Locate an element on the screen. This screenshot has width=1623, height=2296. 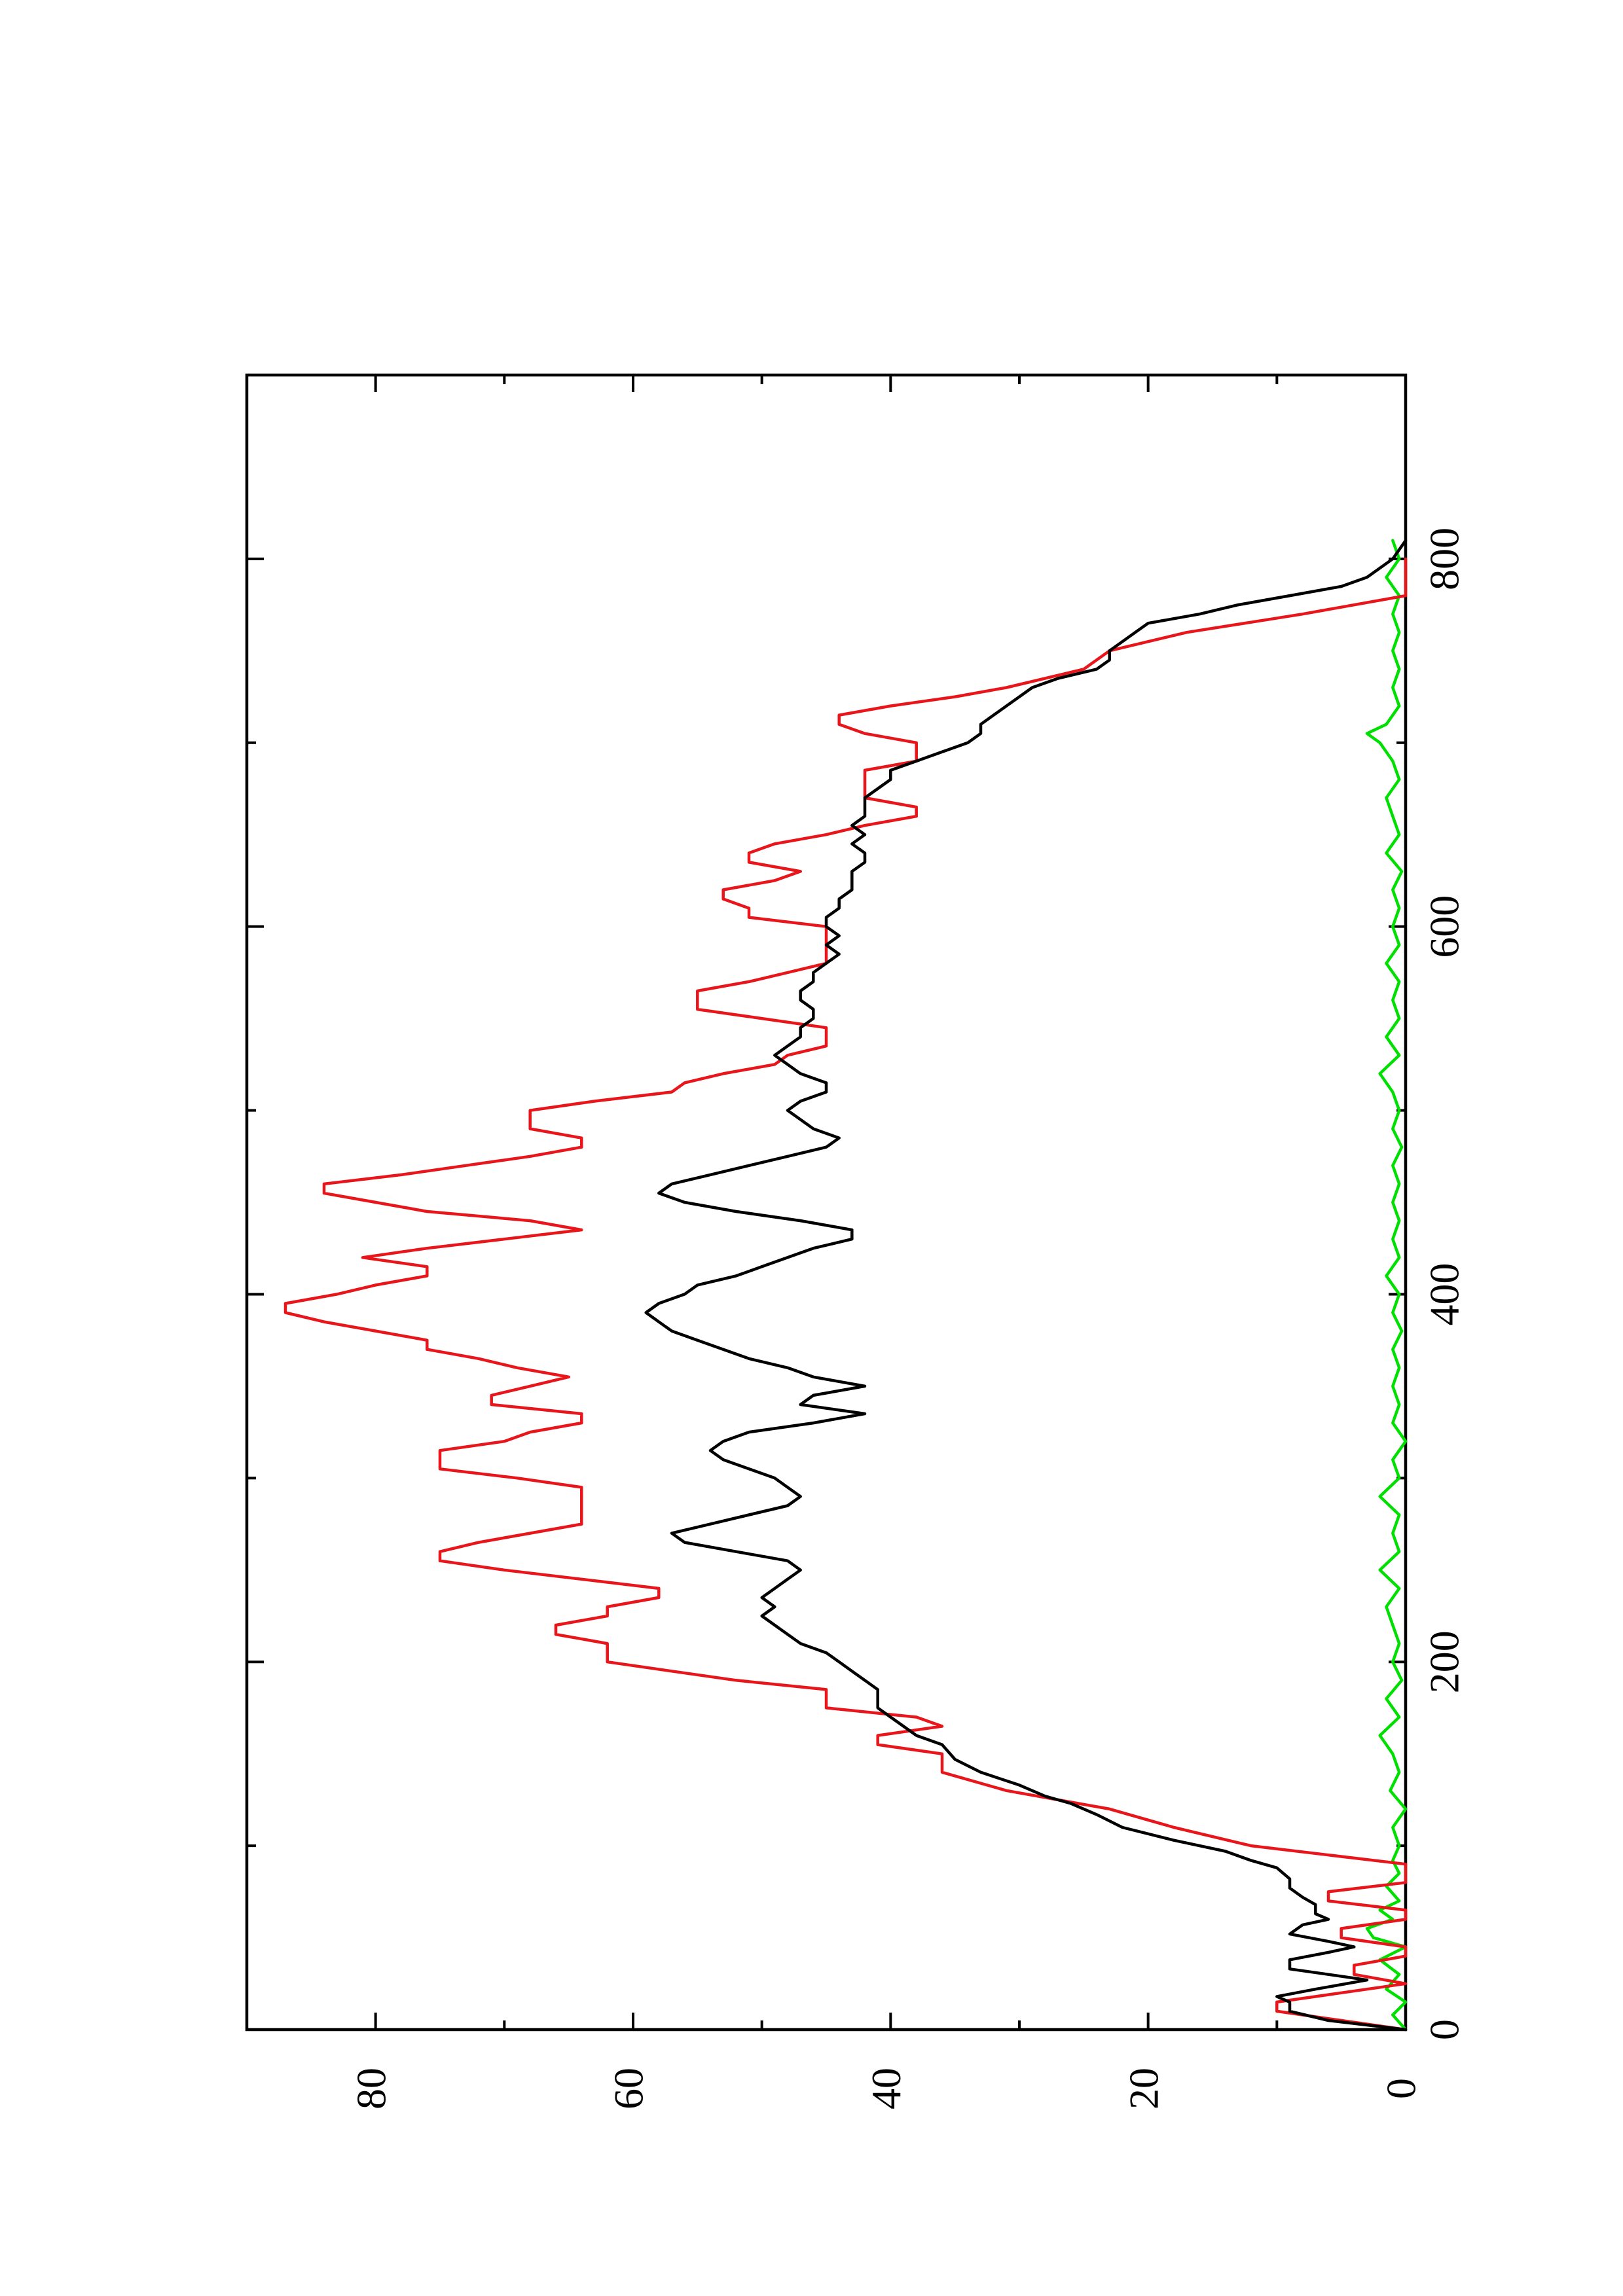
x-tick-label: 400 is located at coordinates (1444, 1294).